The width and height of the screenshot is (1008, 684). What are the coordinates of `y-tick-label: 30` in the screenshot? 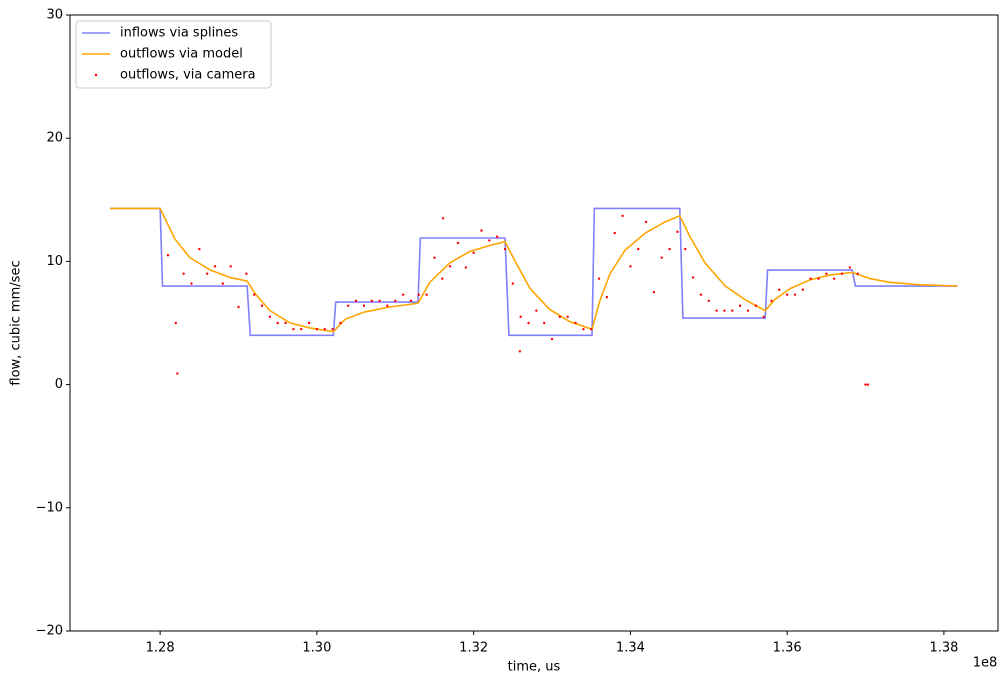 It's located at (54, 15).